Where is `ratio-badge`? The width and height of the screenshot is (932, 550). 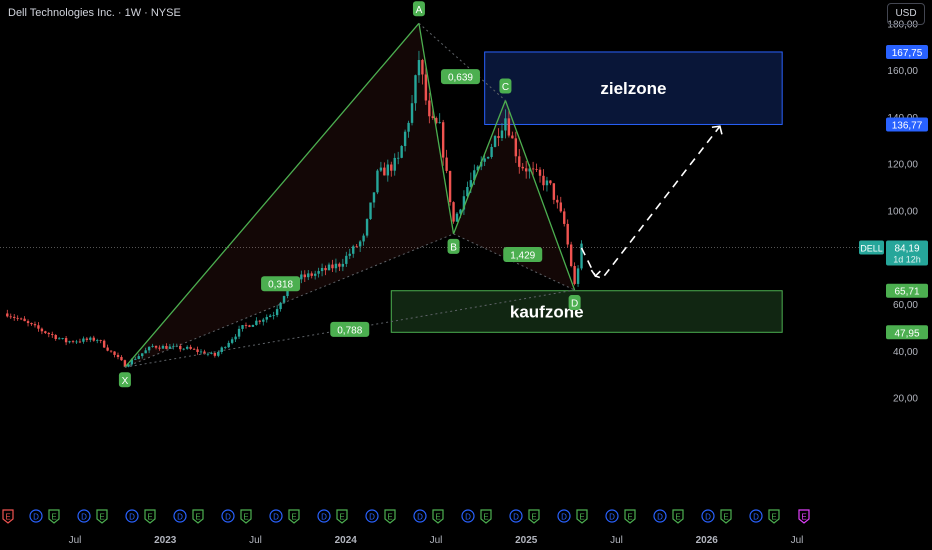 ratio-badge is located at coordinates (350, 329).